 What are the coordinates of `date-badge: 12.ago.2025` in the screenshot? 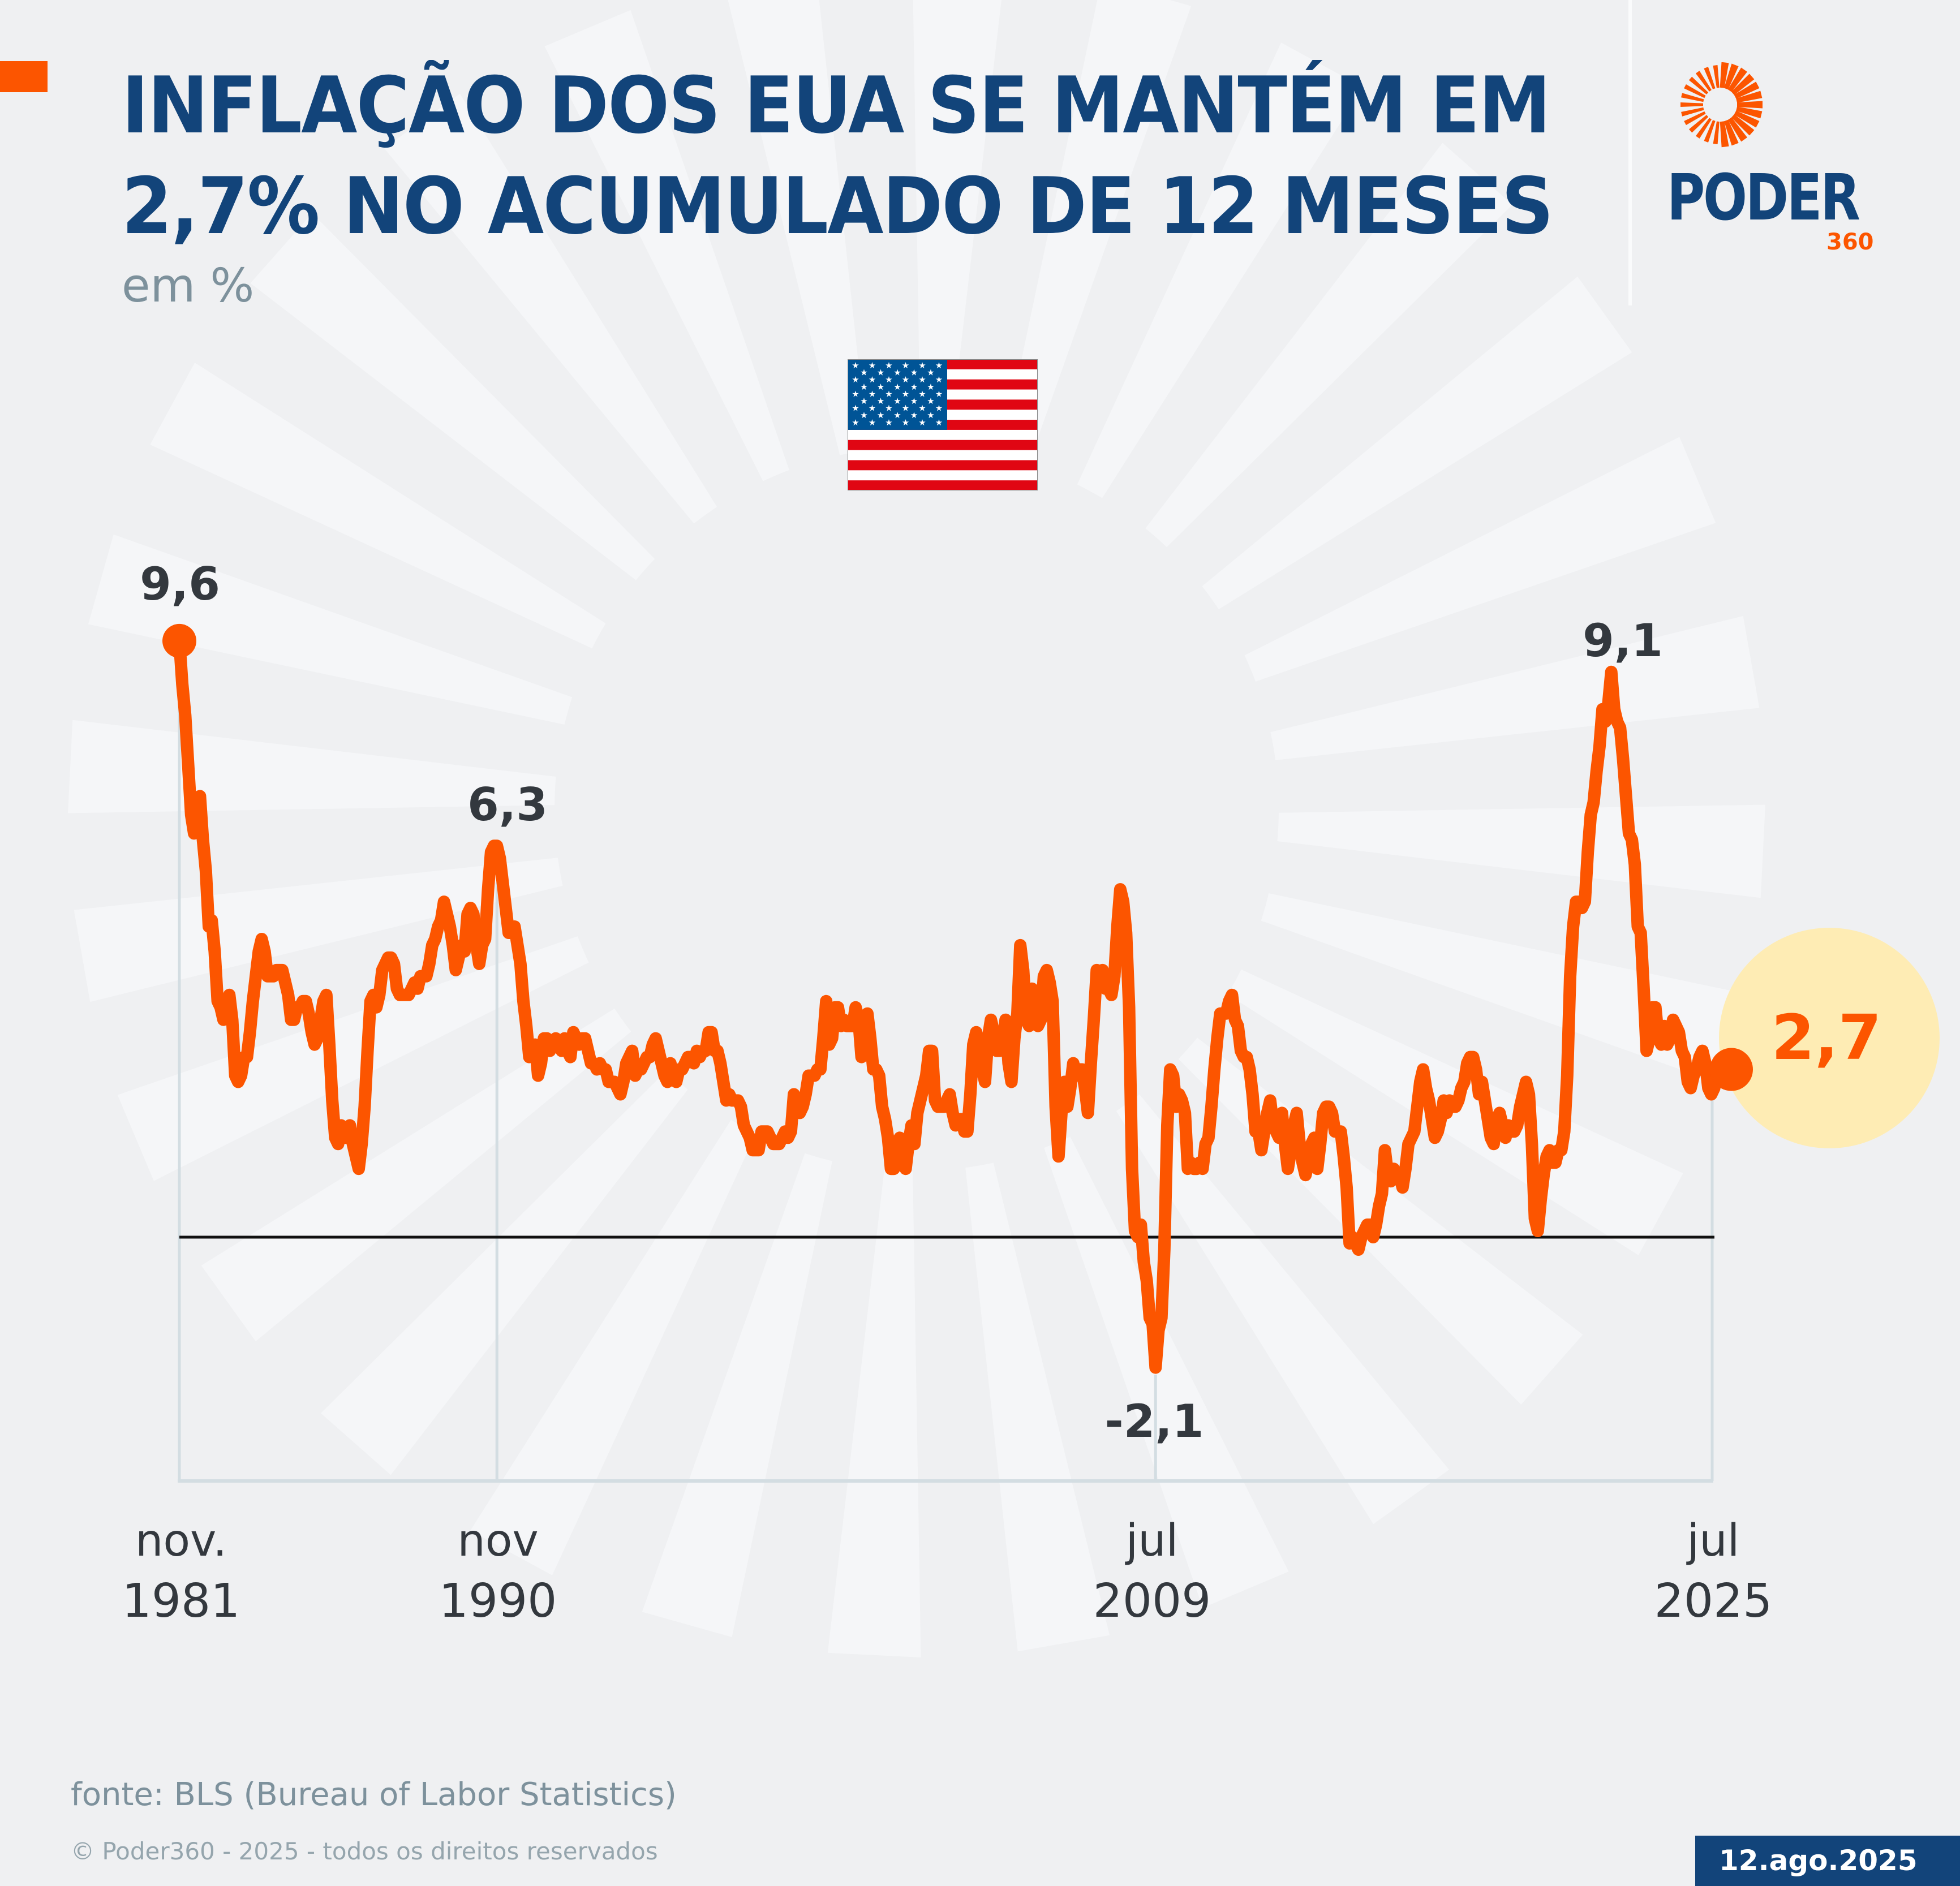 It's located at (1828, 1861).